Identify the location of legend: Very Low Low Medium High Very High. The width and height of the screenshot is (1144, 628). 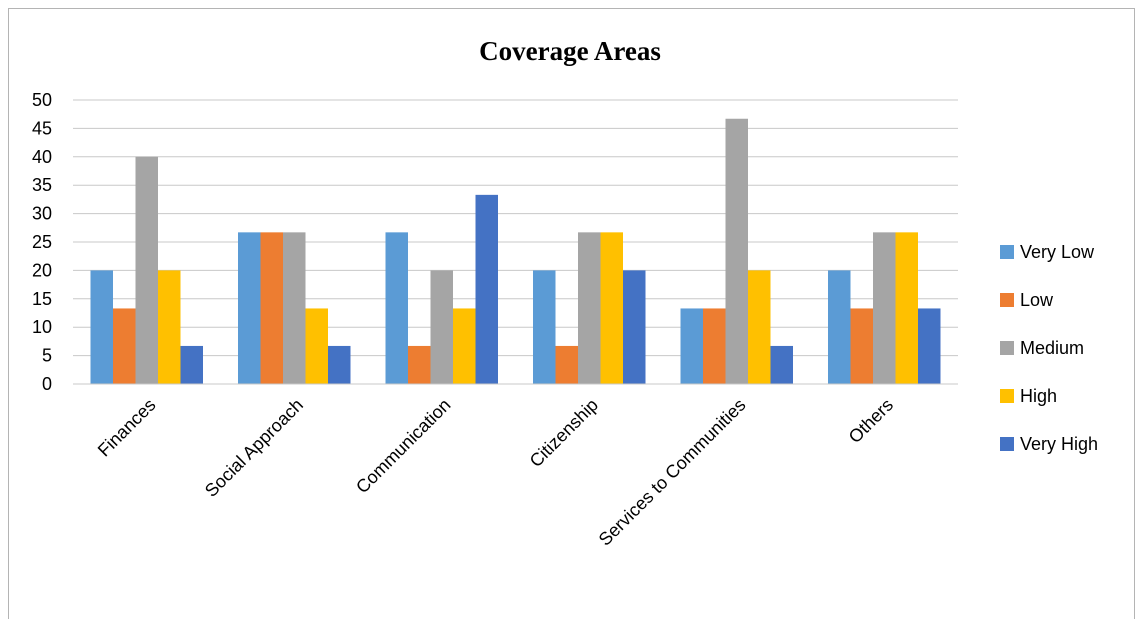
(1049, 348).